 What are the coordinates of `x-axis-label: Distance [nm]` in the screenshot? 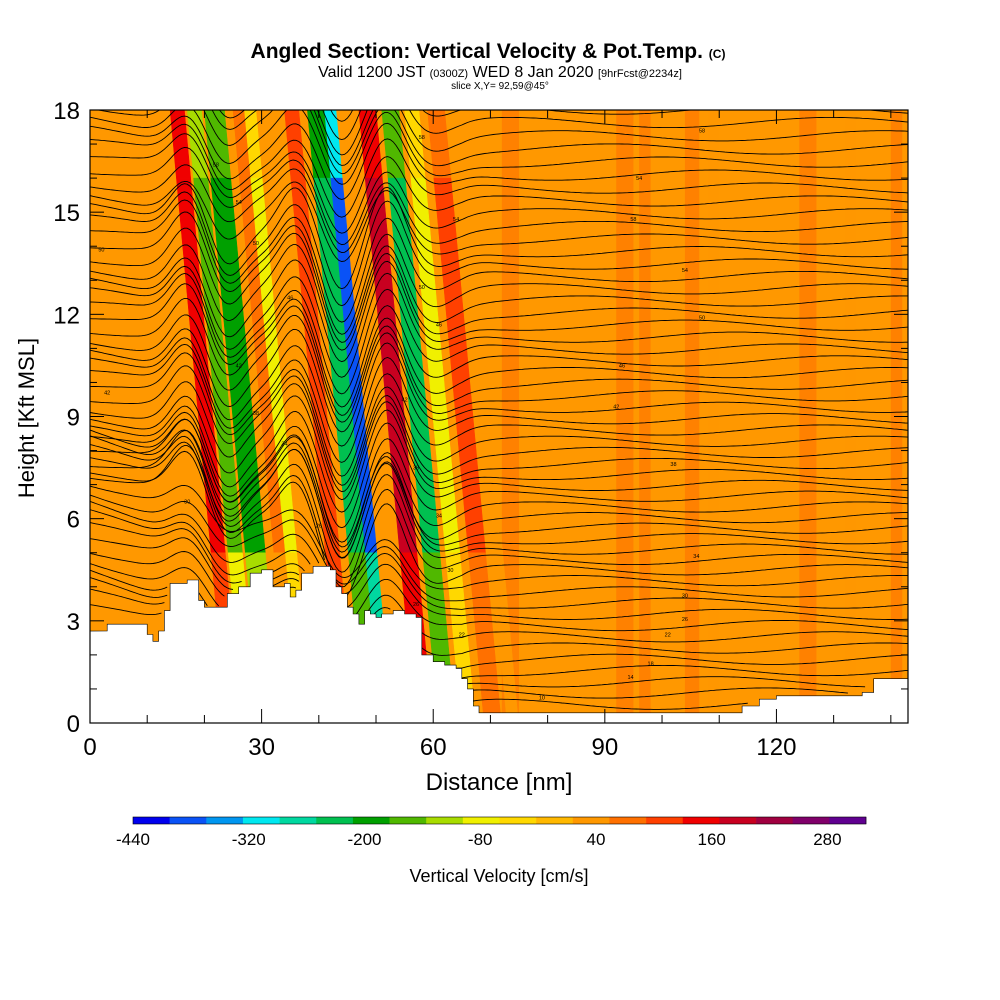 It's located at (499, 782).